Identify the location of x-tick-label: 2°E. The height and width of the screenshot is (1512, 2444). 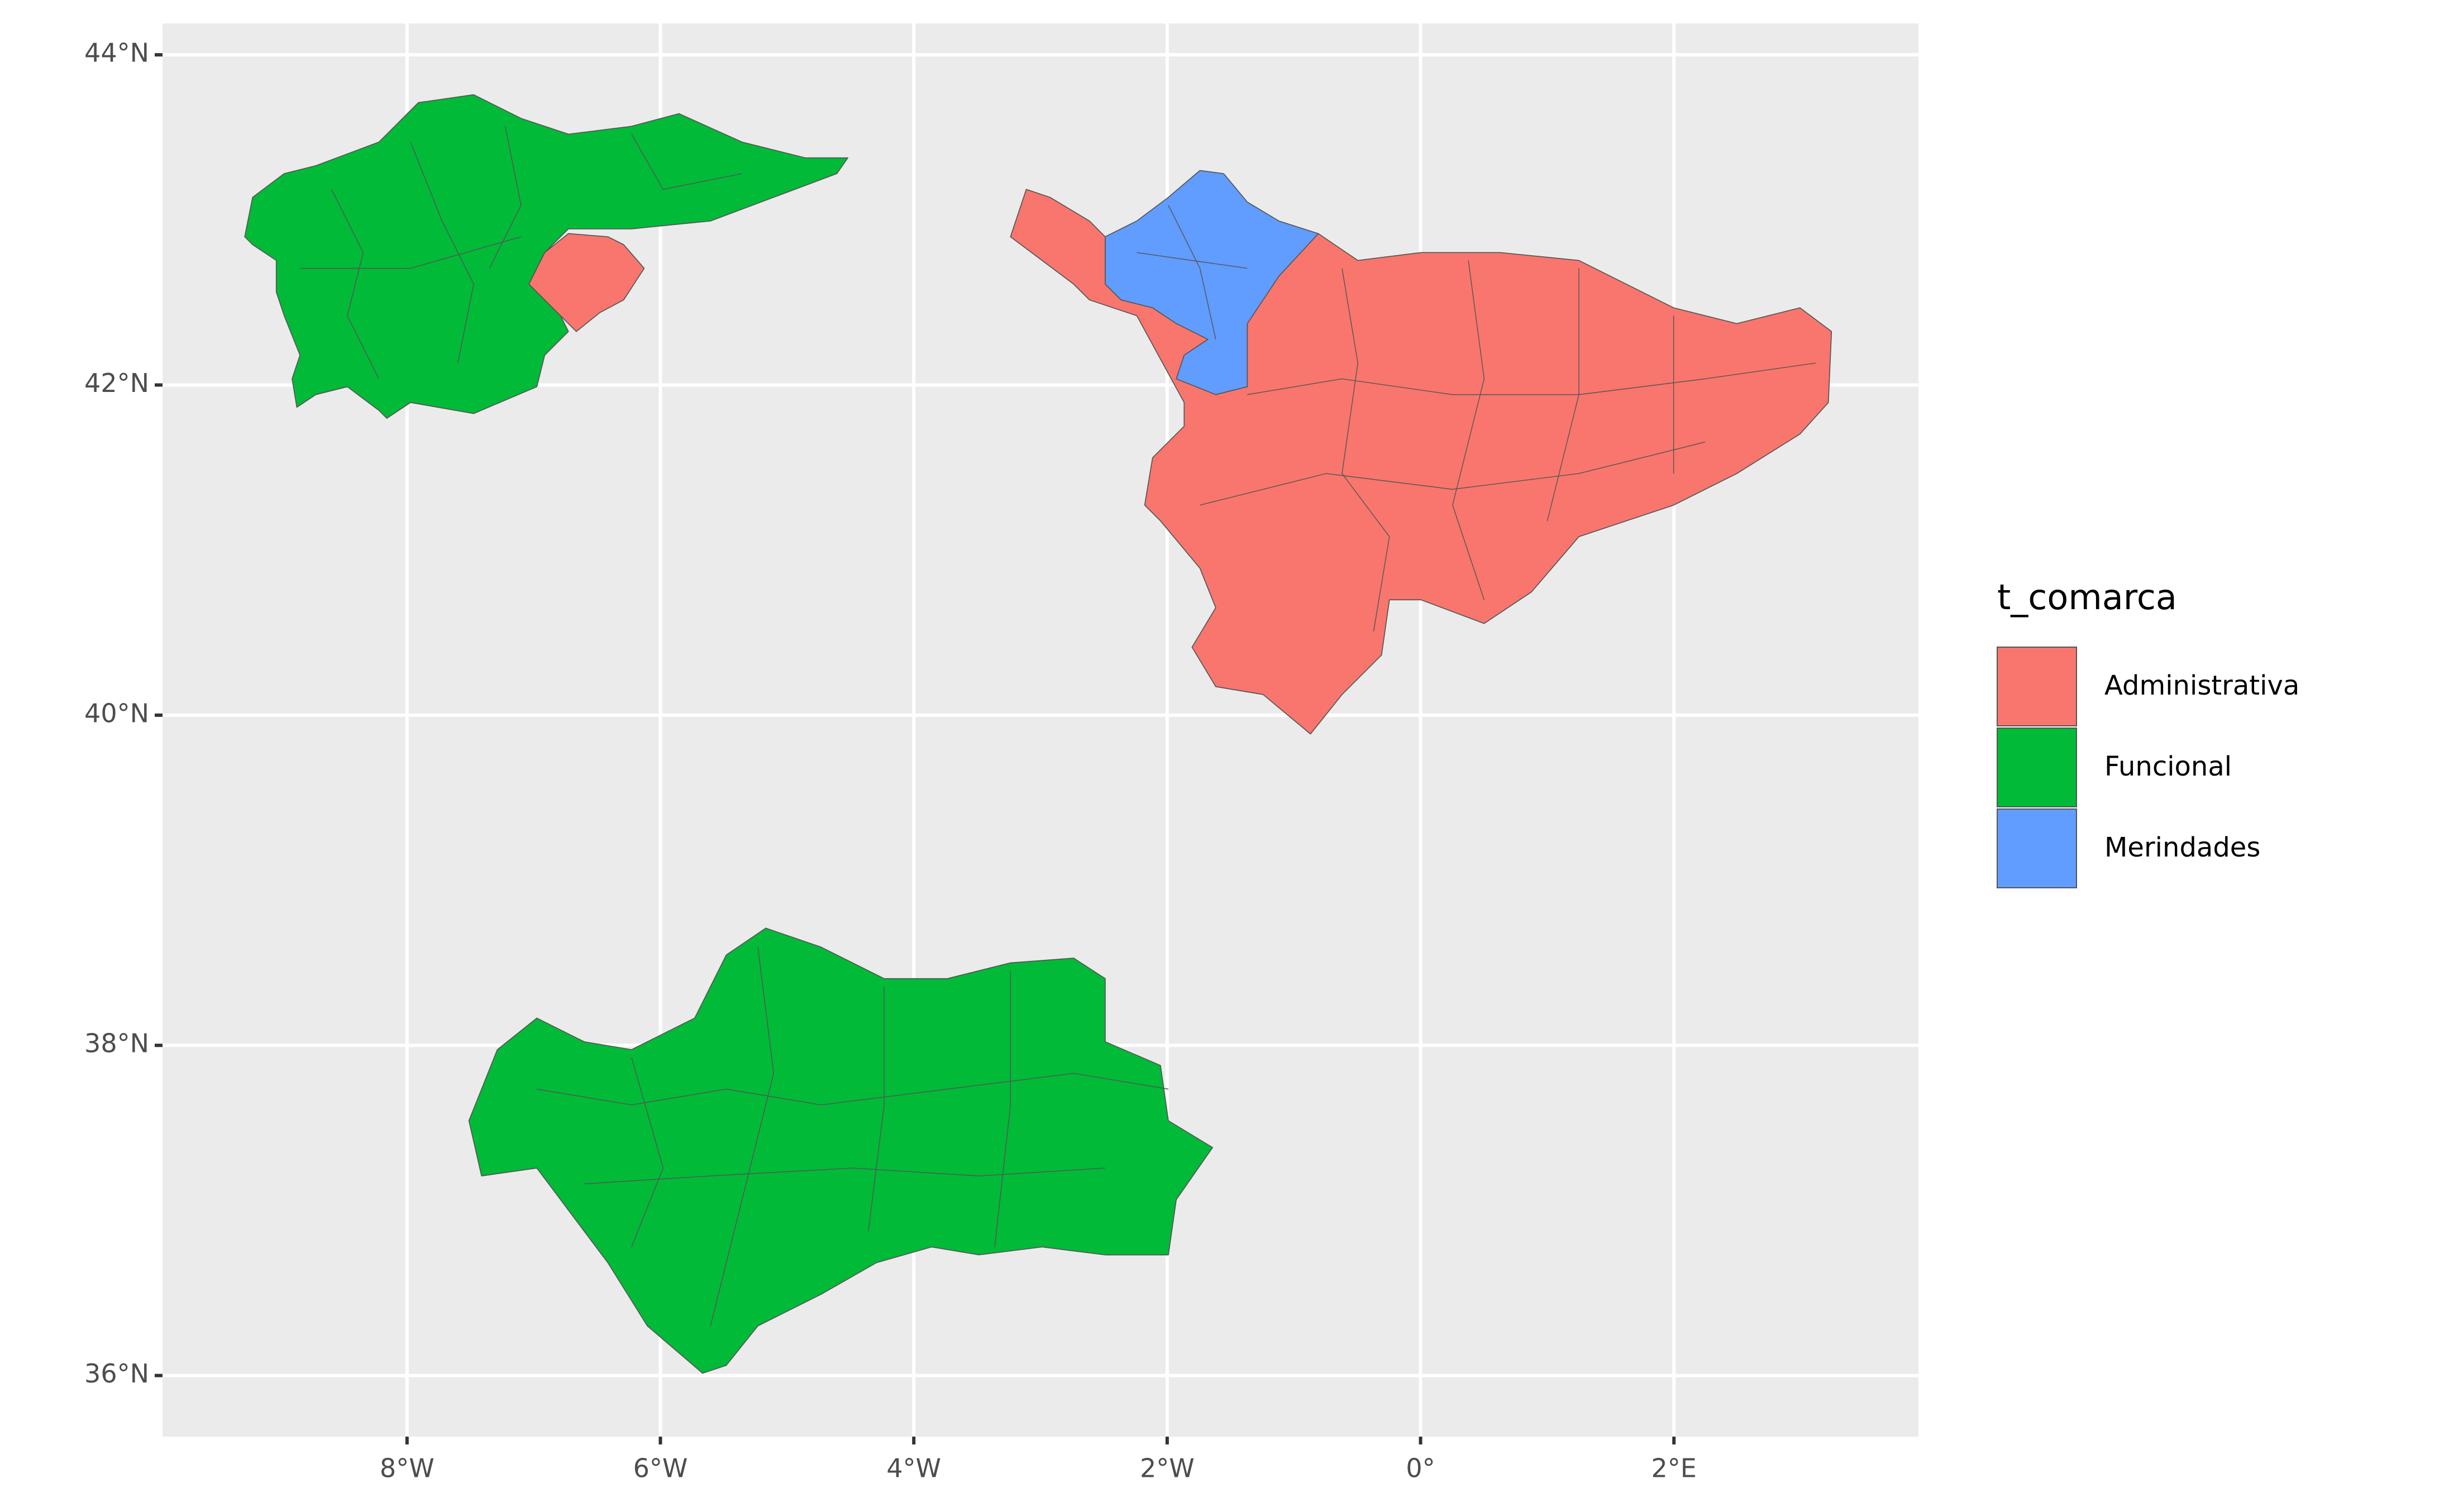
(1674, 1468).